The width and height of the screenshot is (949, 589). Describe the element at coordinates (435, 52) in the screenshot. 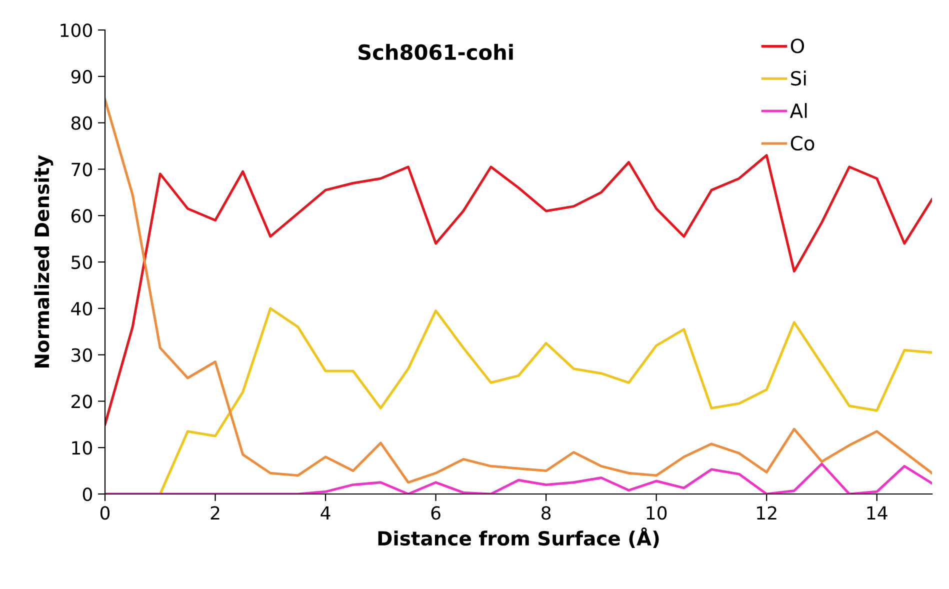

I see `text: Sch8061-cohi` at that location.